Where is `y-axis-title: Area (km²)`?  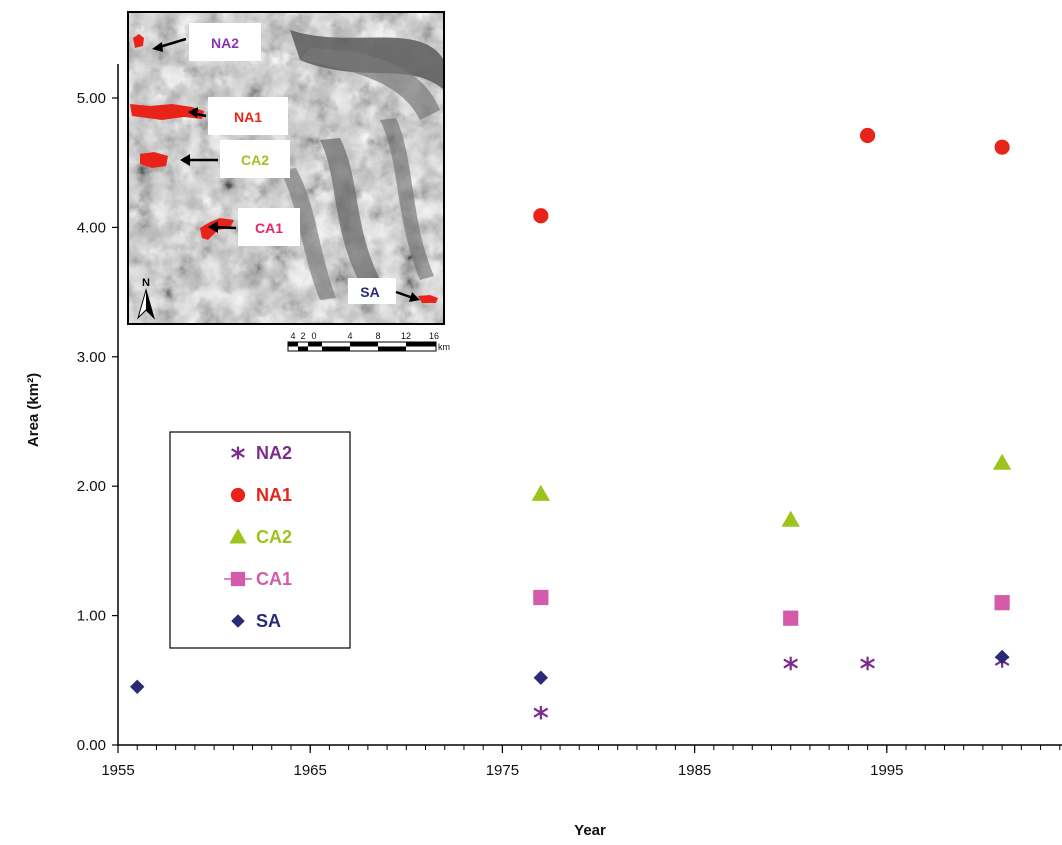
y-axis-title: Area (km²) is located at coordinates (33, 410).